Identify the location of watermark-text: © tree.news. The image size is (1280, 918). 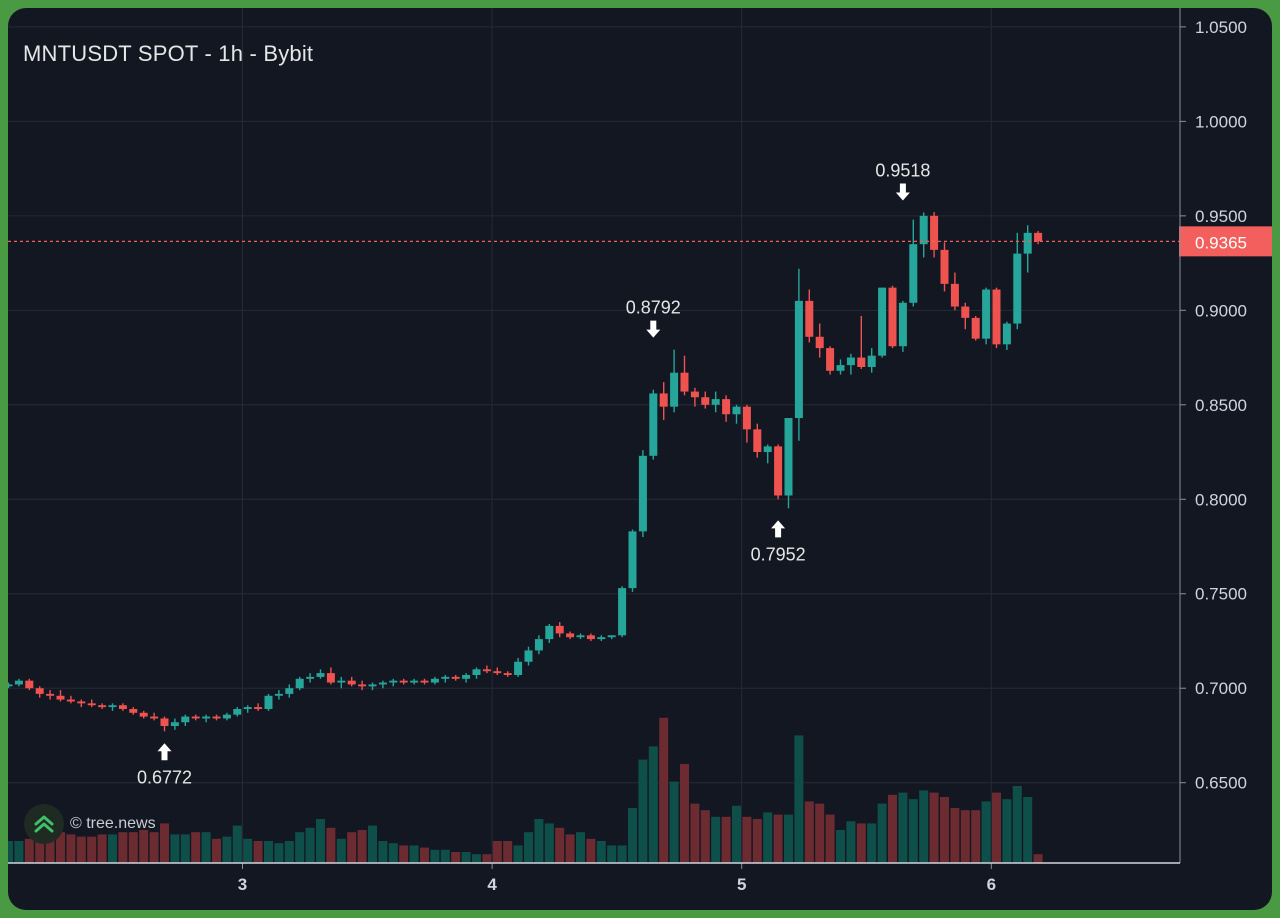
(113, 823).